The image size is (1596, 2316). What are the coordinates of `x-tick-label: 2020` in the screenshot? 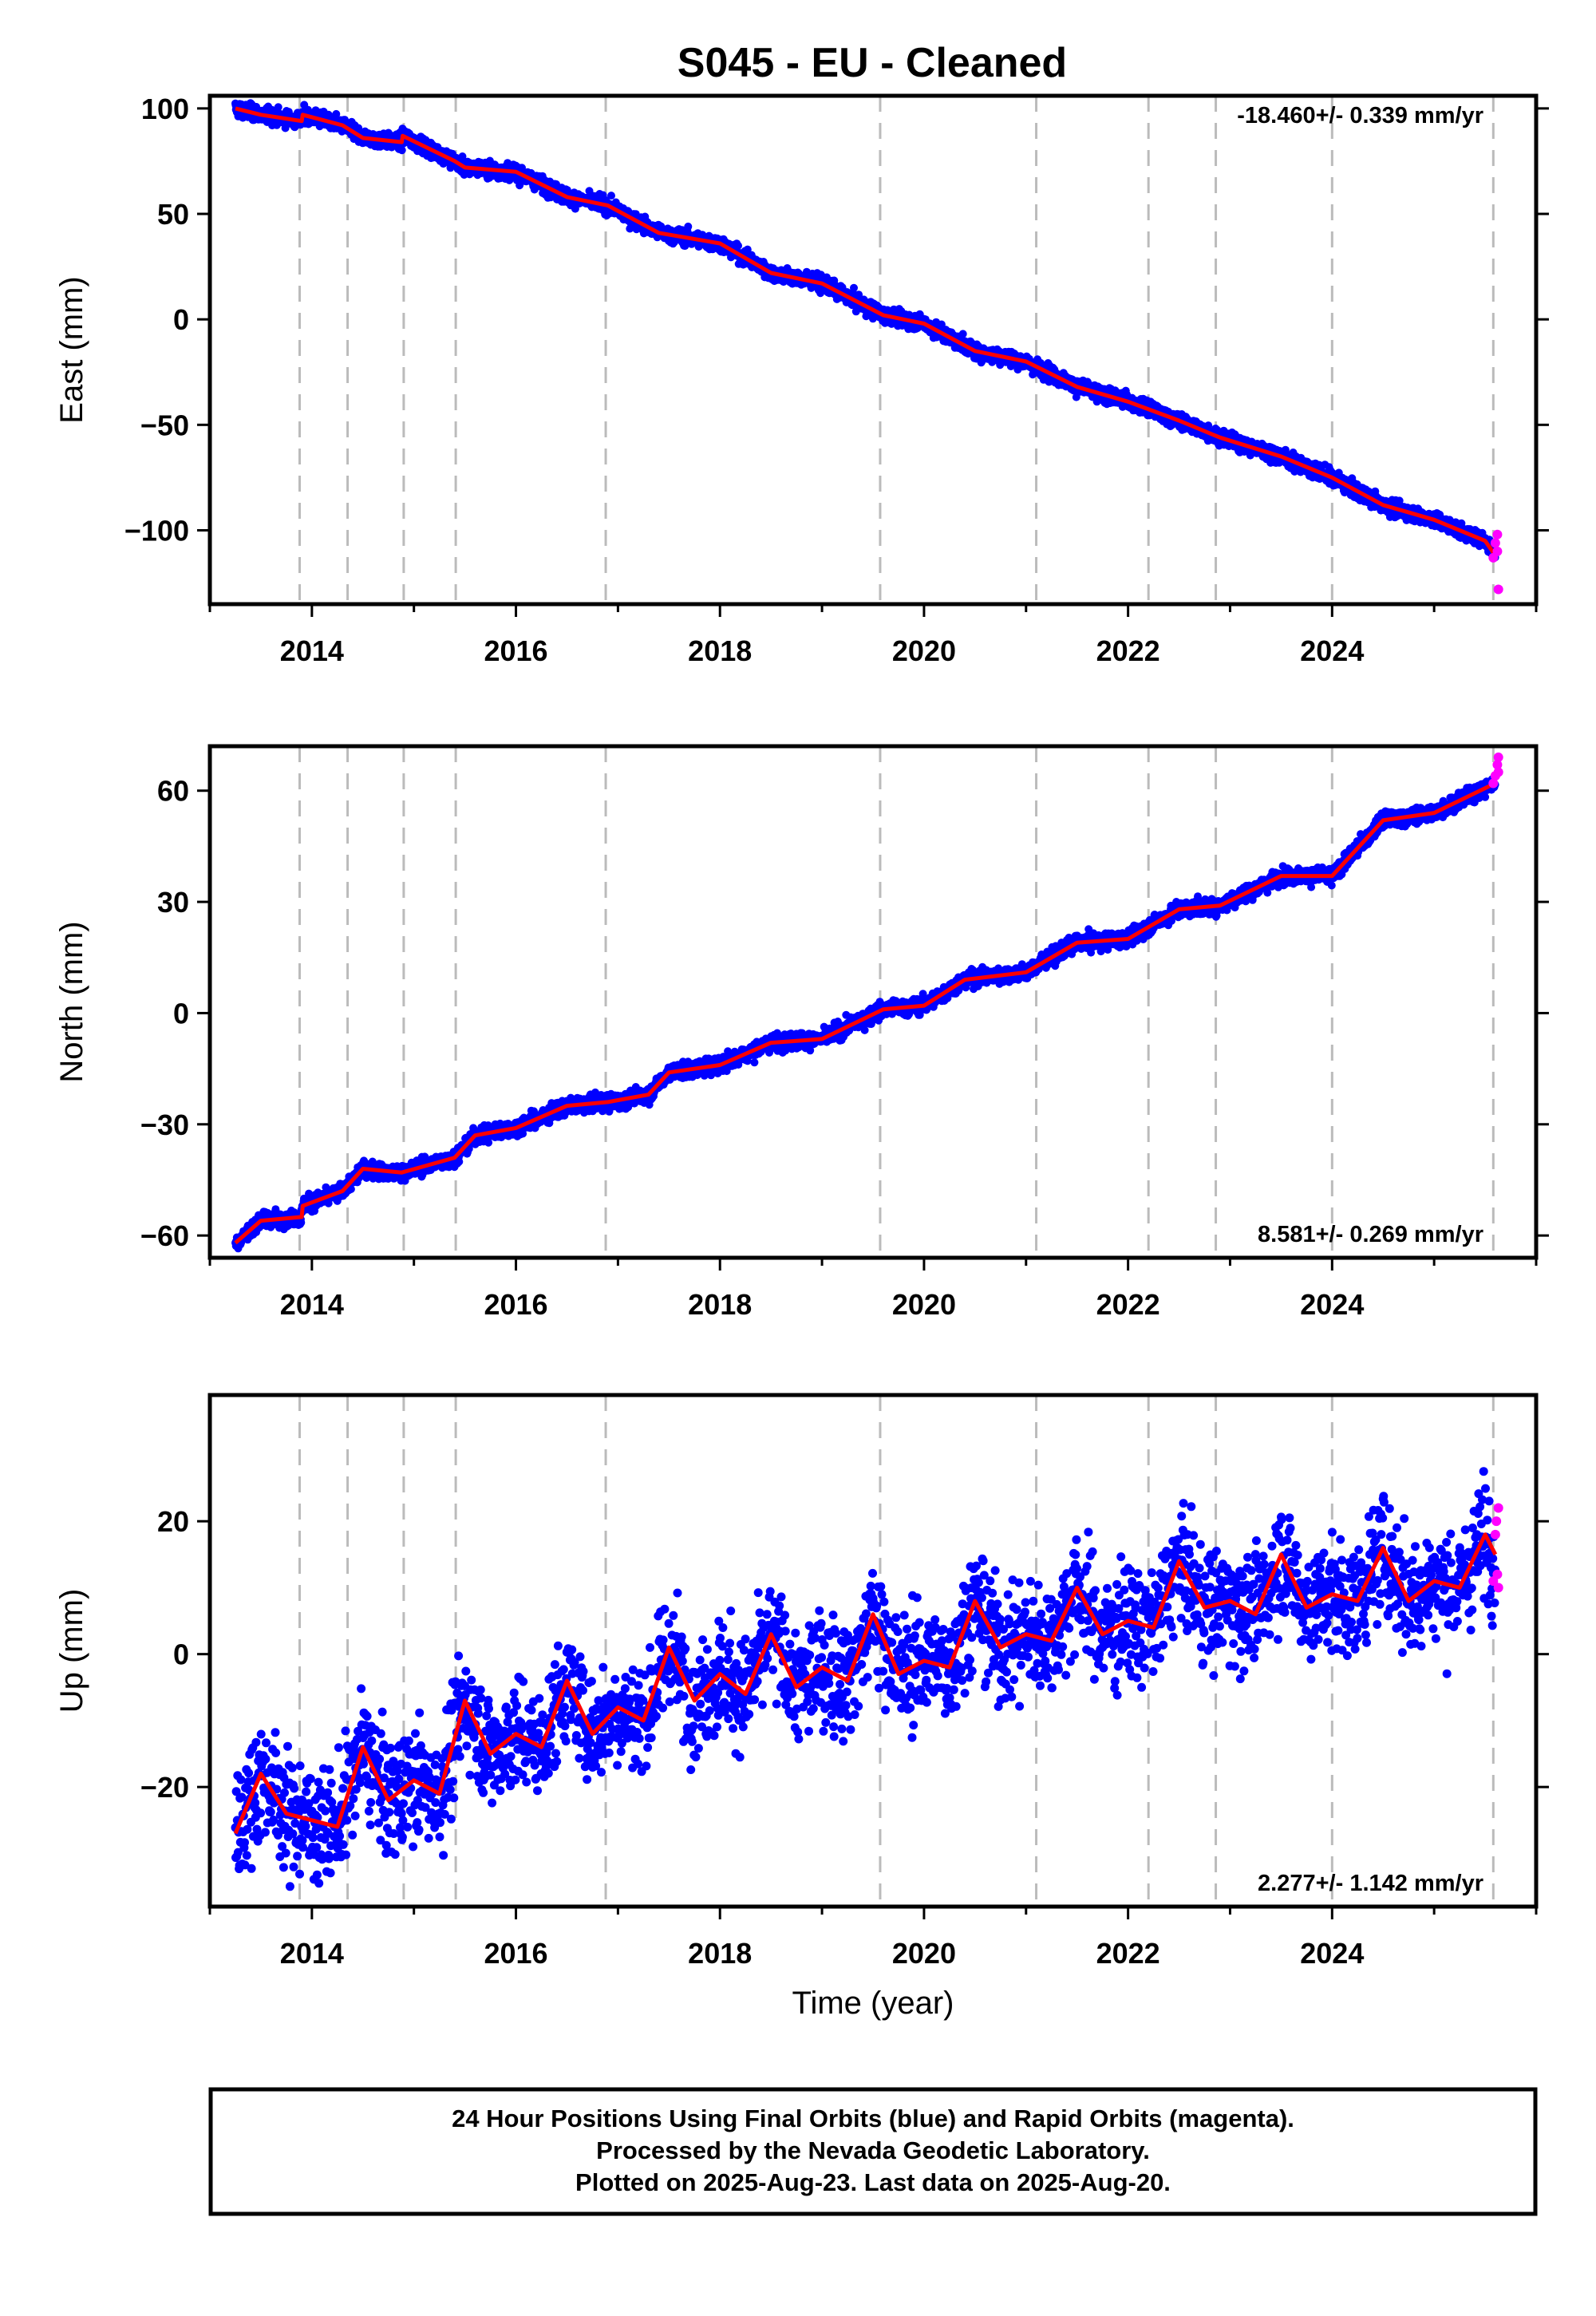 It's located at (924, 650).